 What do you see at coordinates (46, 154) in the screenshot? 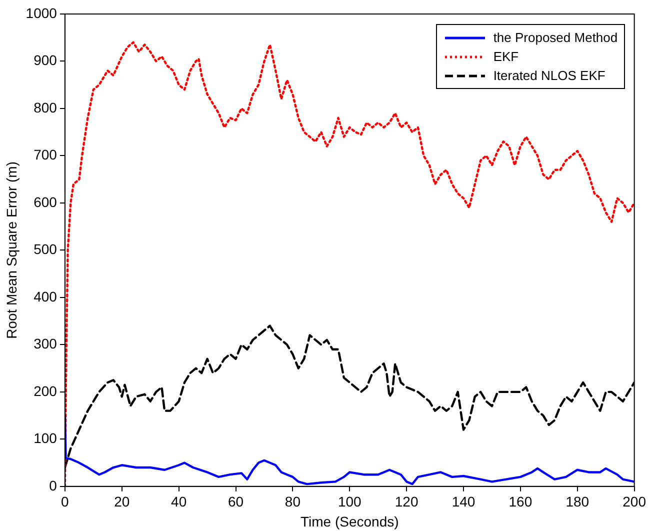
I see `y-tick-label: 700` at bounding box center [46, 154].